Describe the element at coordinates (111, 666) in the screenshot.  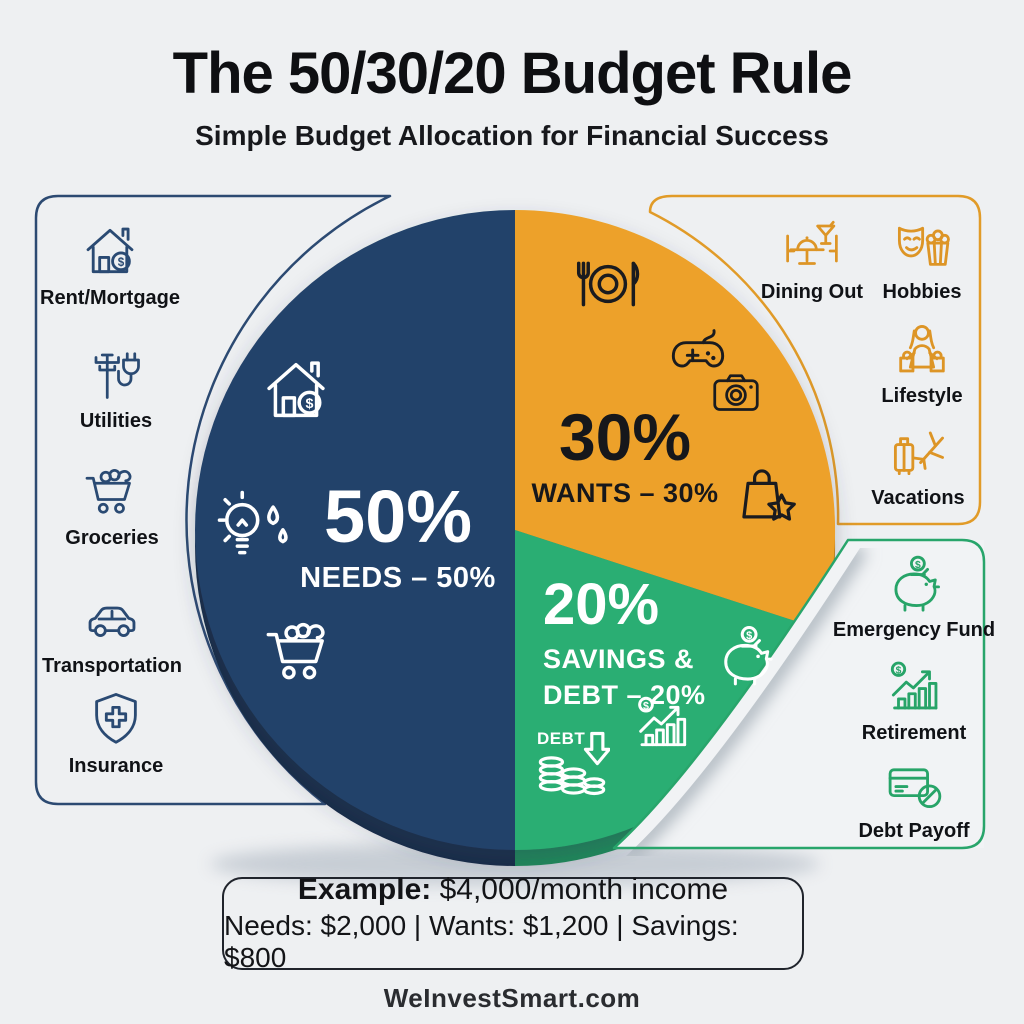
I see `item-label: Transportation` at that location.